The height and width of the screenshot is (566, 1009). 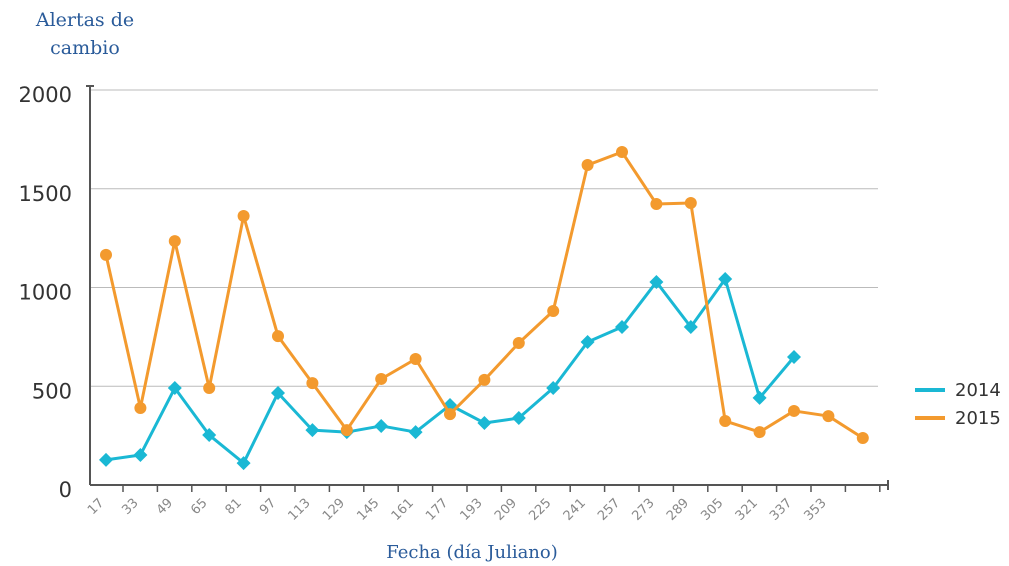 I want to click on x-tick-label: 305, so click(x=712, y=510).